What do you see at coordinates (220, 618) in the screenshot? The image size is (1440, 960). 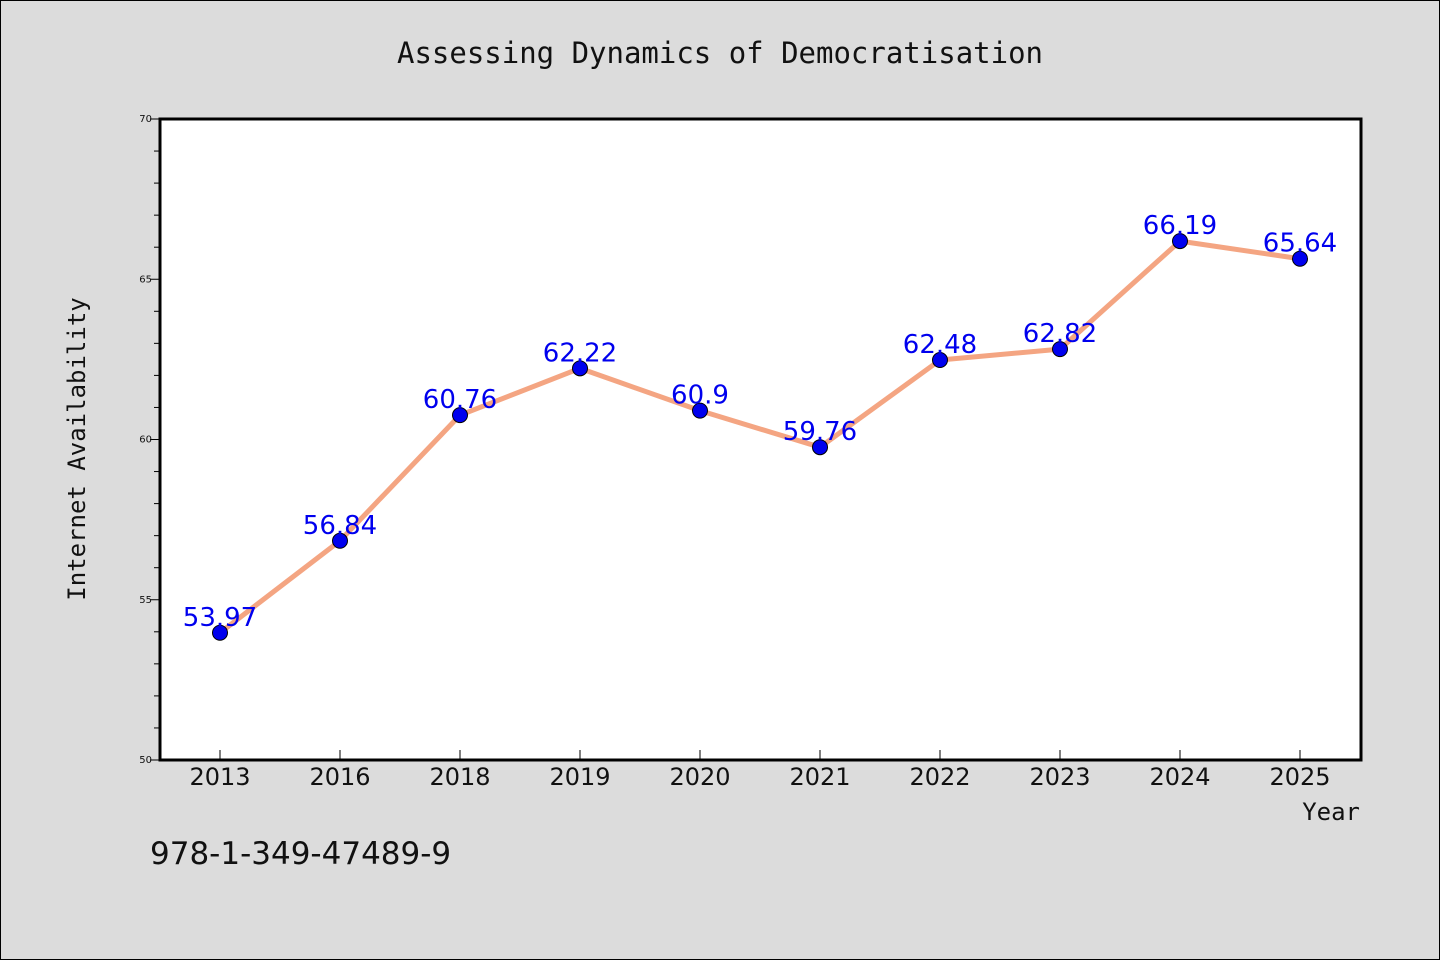 I see `data-label: 53.97` at bounding box center [220, 618].